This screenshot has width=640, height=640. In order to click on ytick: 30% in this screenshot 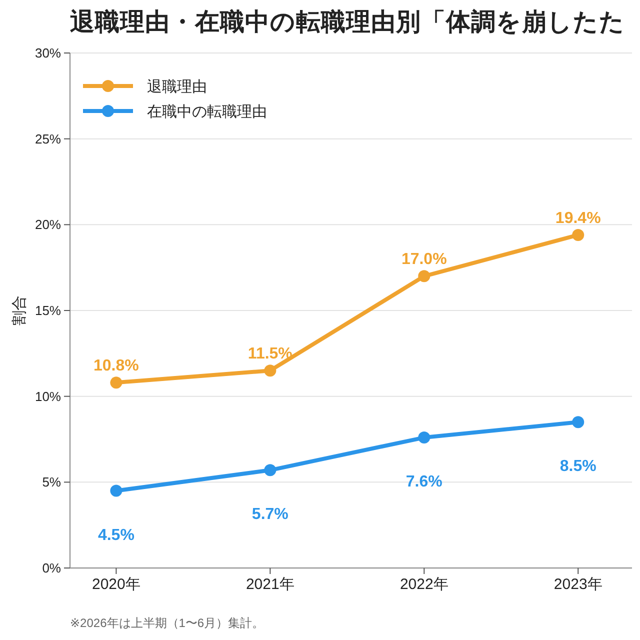, I will do `click(47, 53)`.